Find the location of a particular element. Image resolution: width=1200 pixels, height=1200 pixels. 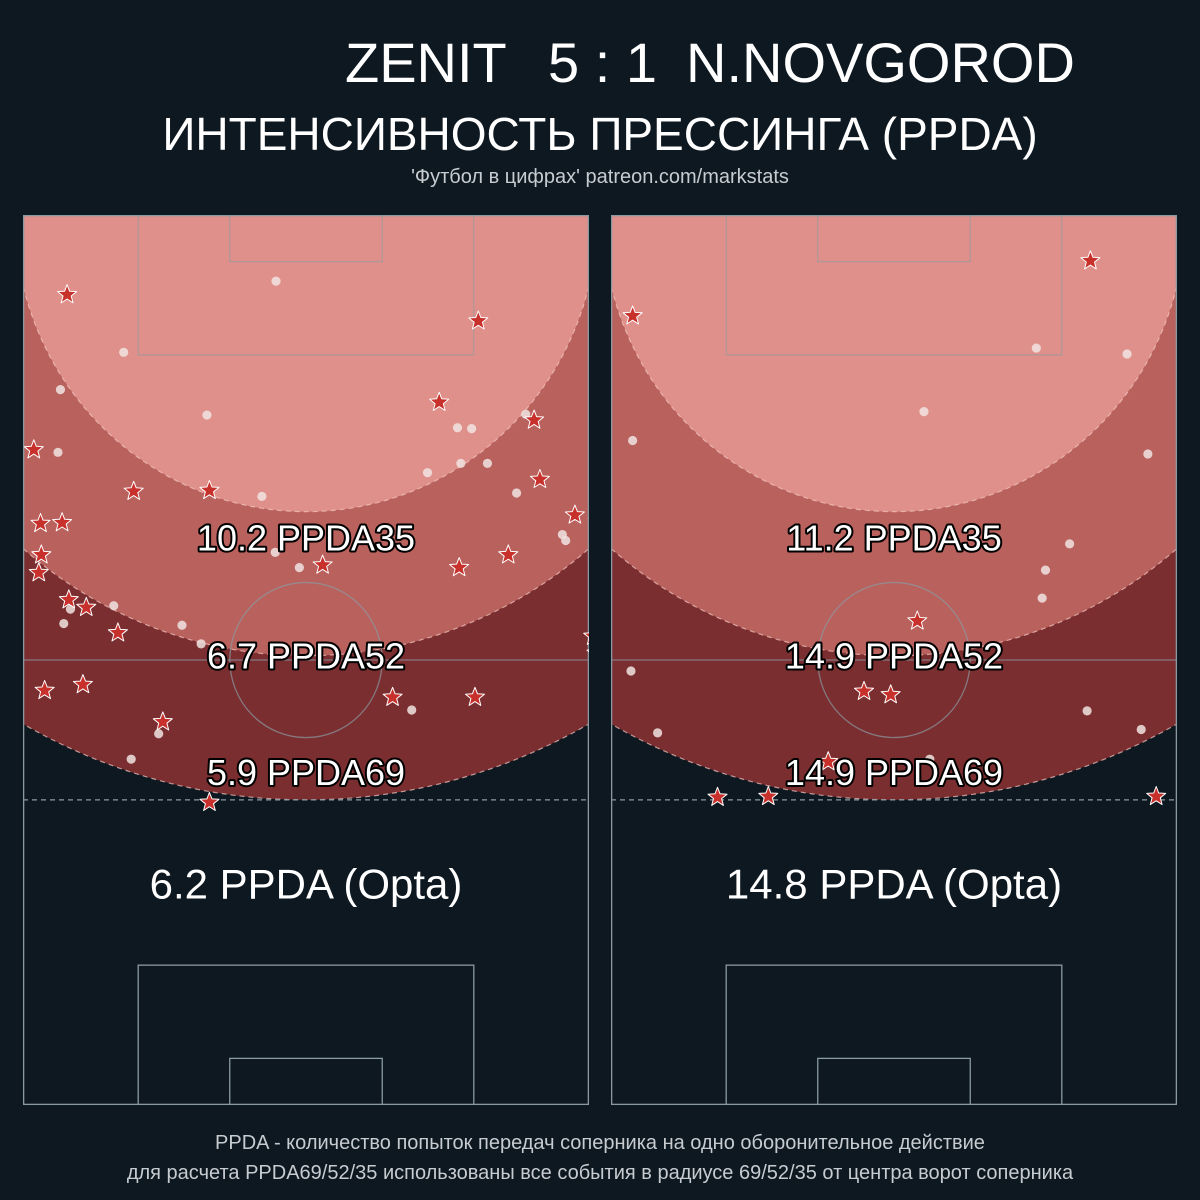

p2-bottom-six-yard-box is located at coordinates (894, 1081).